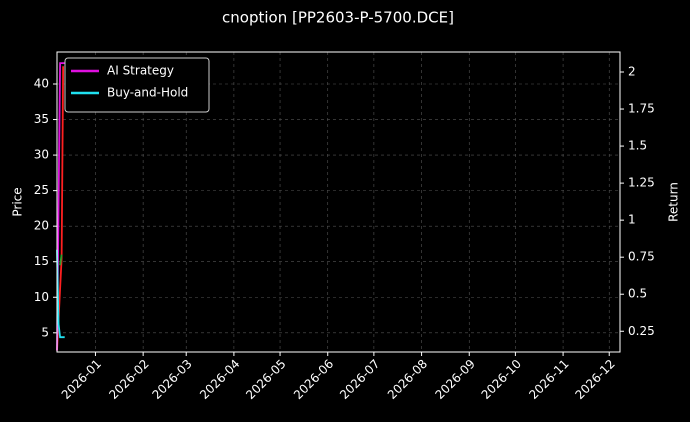 The image size is (690, 422). I want to click on y2-tick-label: 1.75, so click(641, 109).